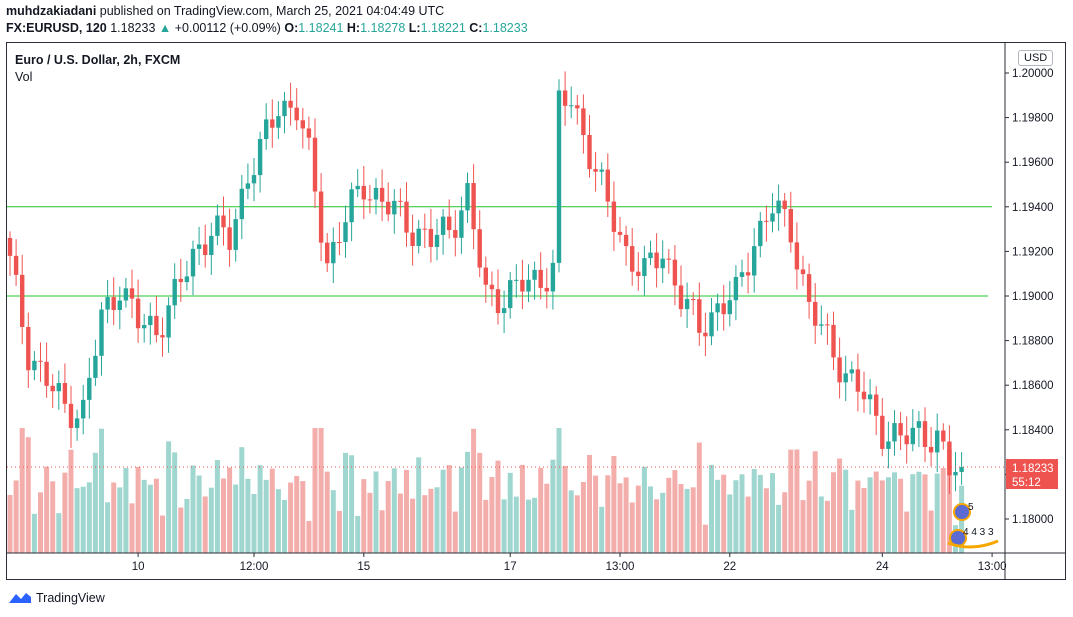 The image size is (1073, 617). I want to click on up-arrow-icon: ▲, so click(165, 28).